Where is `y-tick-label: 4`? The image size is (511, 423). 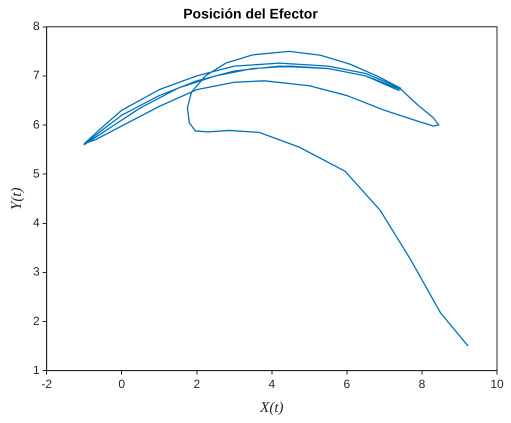
y-tick-label: 4 is located at coordinates (36, 223).